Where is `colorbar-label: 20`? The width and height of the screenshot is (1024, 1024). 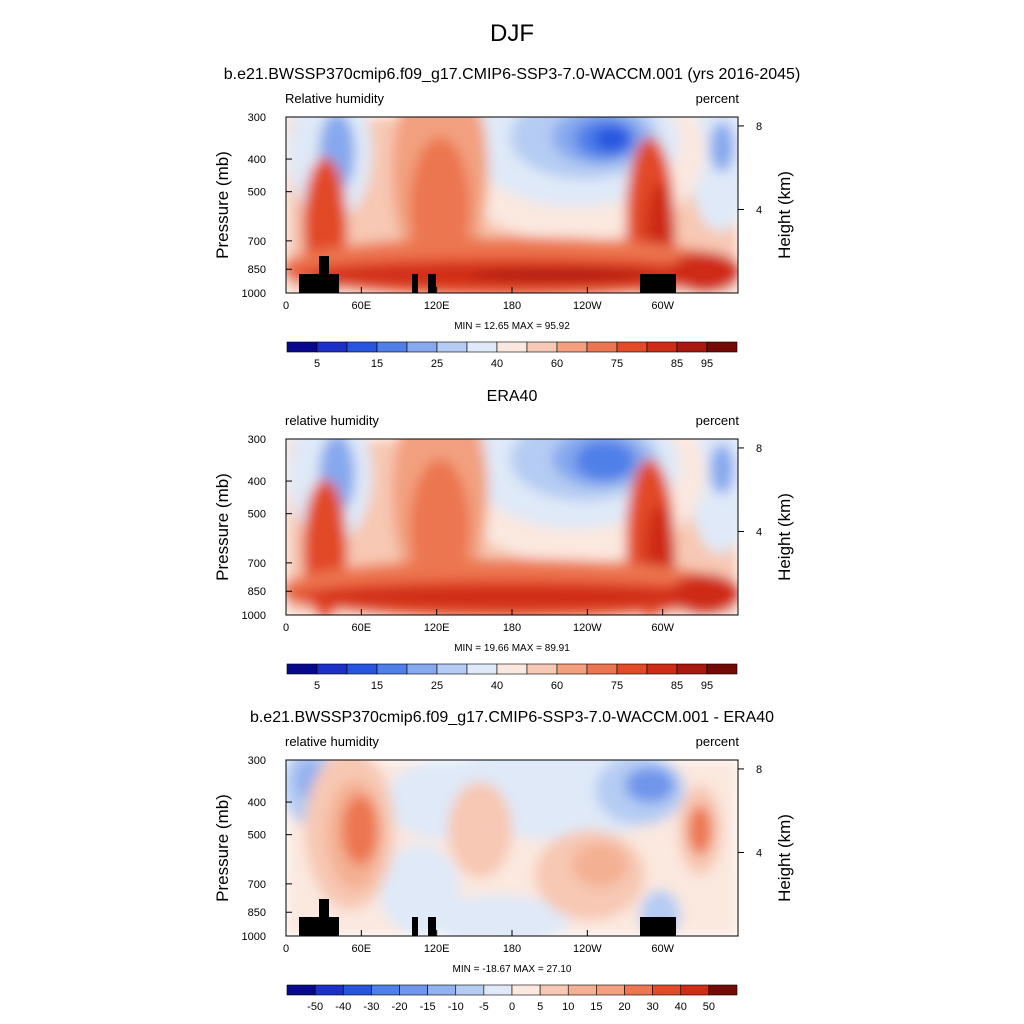 colorbar-label: 20 is located at coordinates (624, 1007).